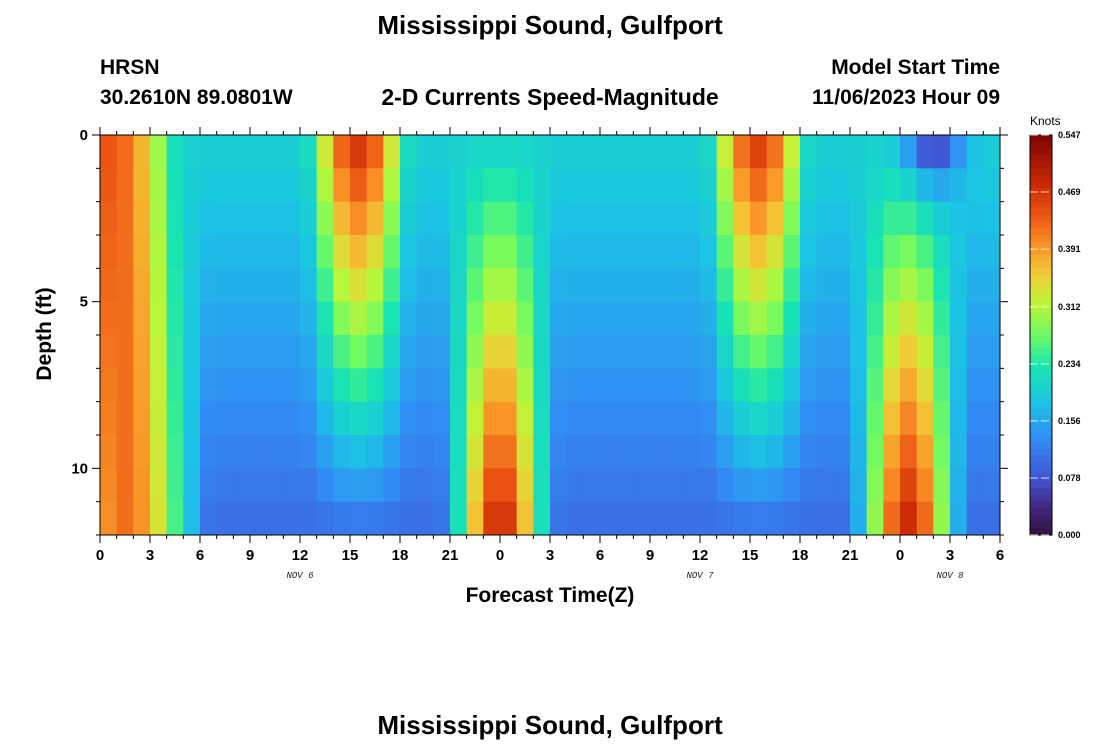 The width and height of the screenshot is (1100, 750). What do you see at coordinates (700, 555) in the screenshot?
I see `x-tick-label: 12` at bounding box center [700, 555].